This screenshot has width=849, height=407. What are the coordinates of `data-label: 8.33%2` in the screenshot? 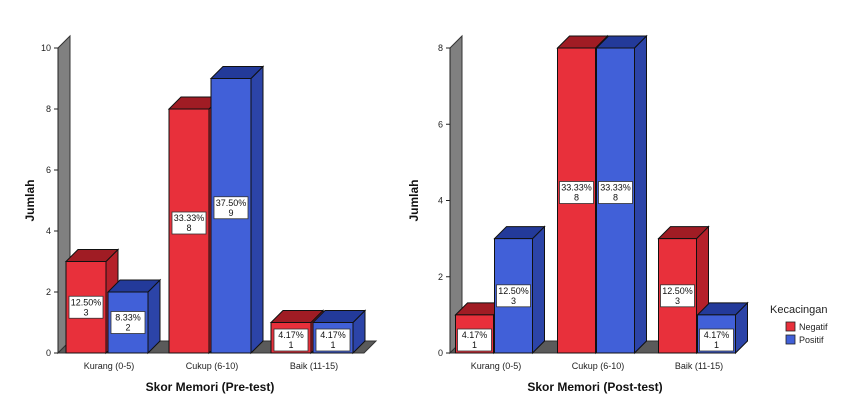 It's located at (128, 322).